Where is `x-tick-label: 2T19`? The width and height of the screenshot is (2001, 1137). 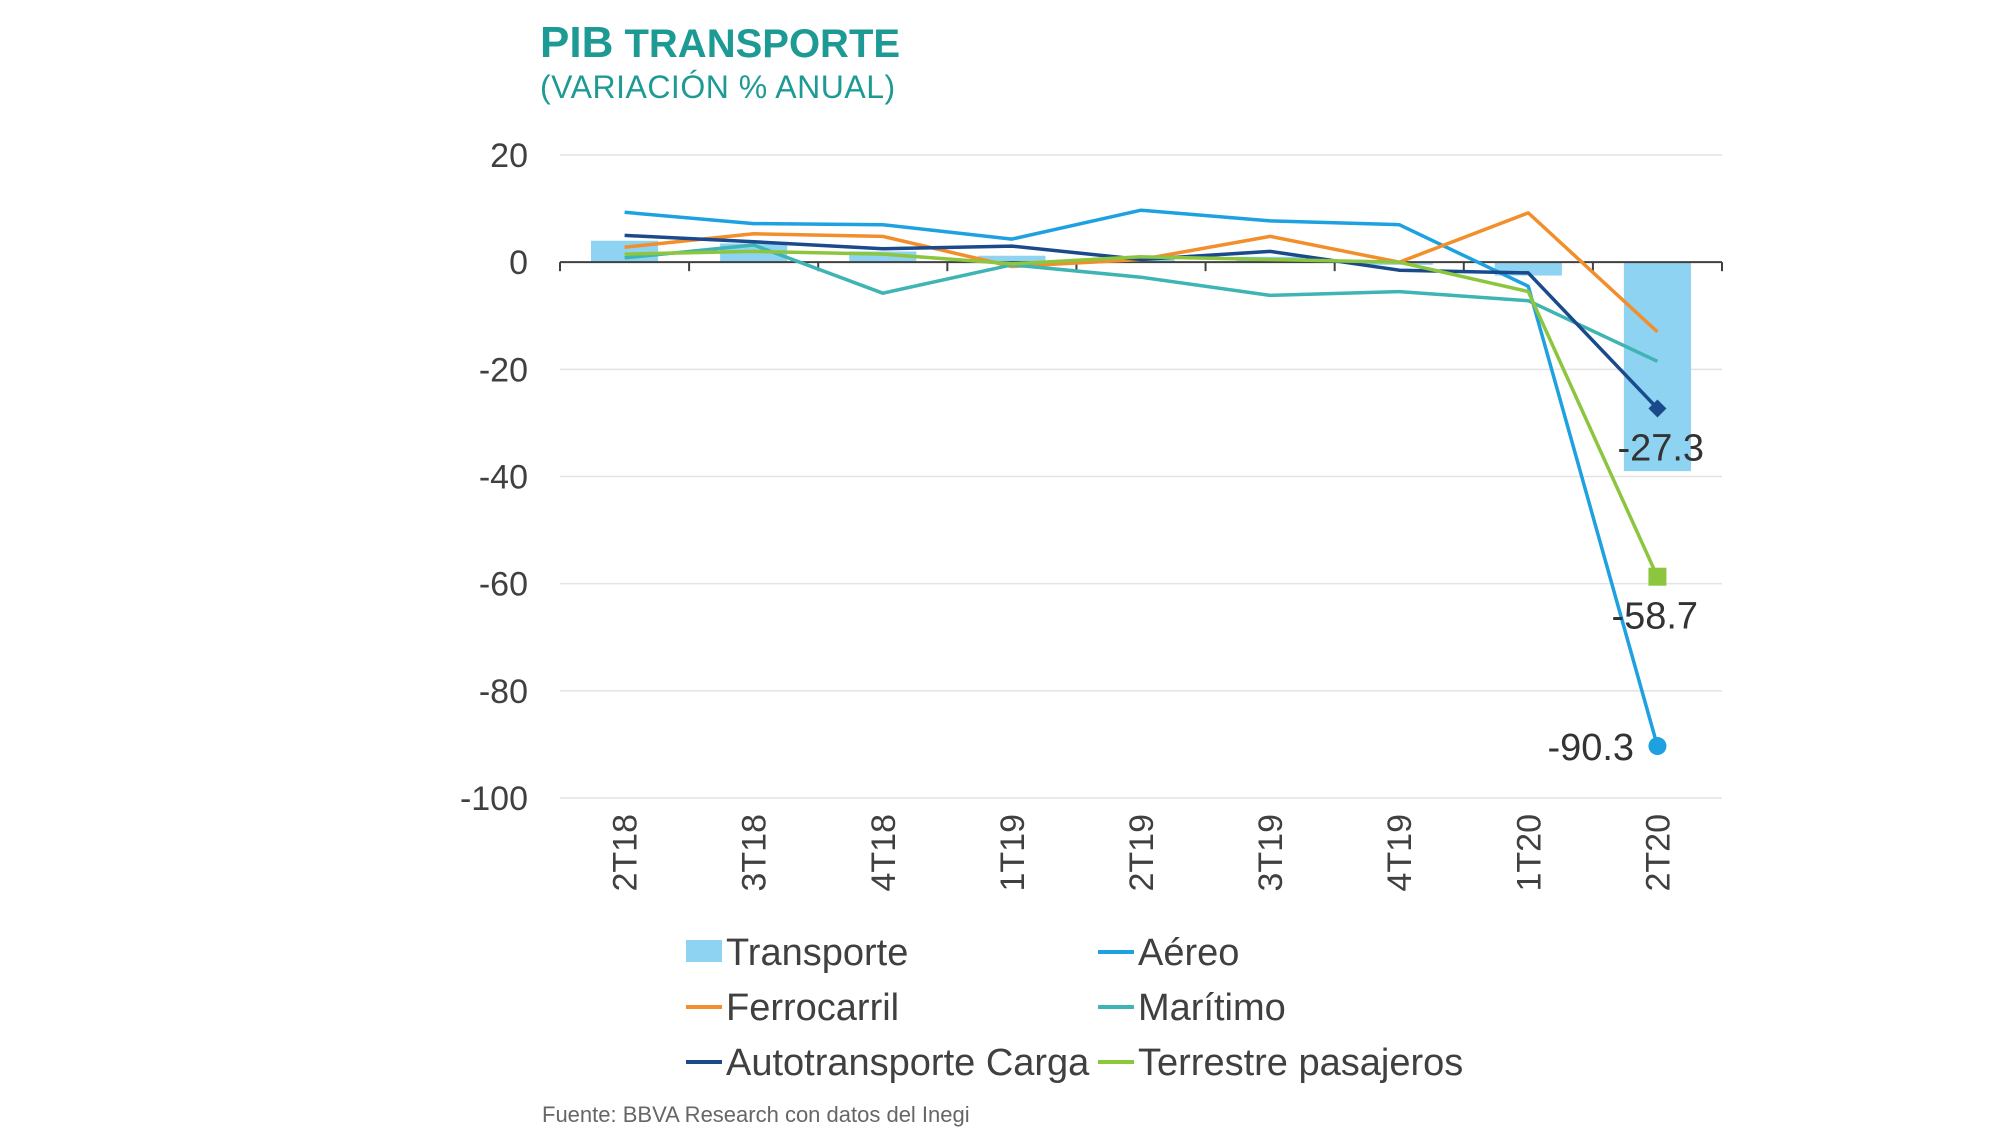
x-tick-label: 2T19 is located at coordinates (1142, 853).